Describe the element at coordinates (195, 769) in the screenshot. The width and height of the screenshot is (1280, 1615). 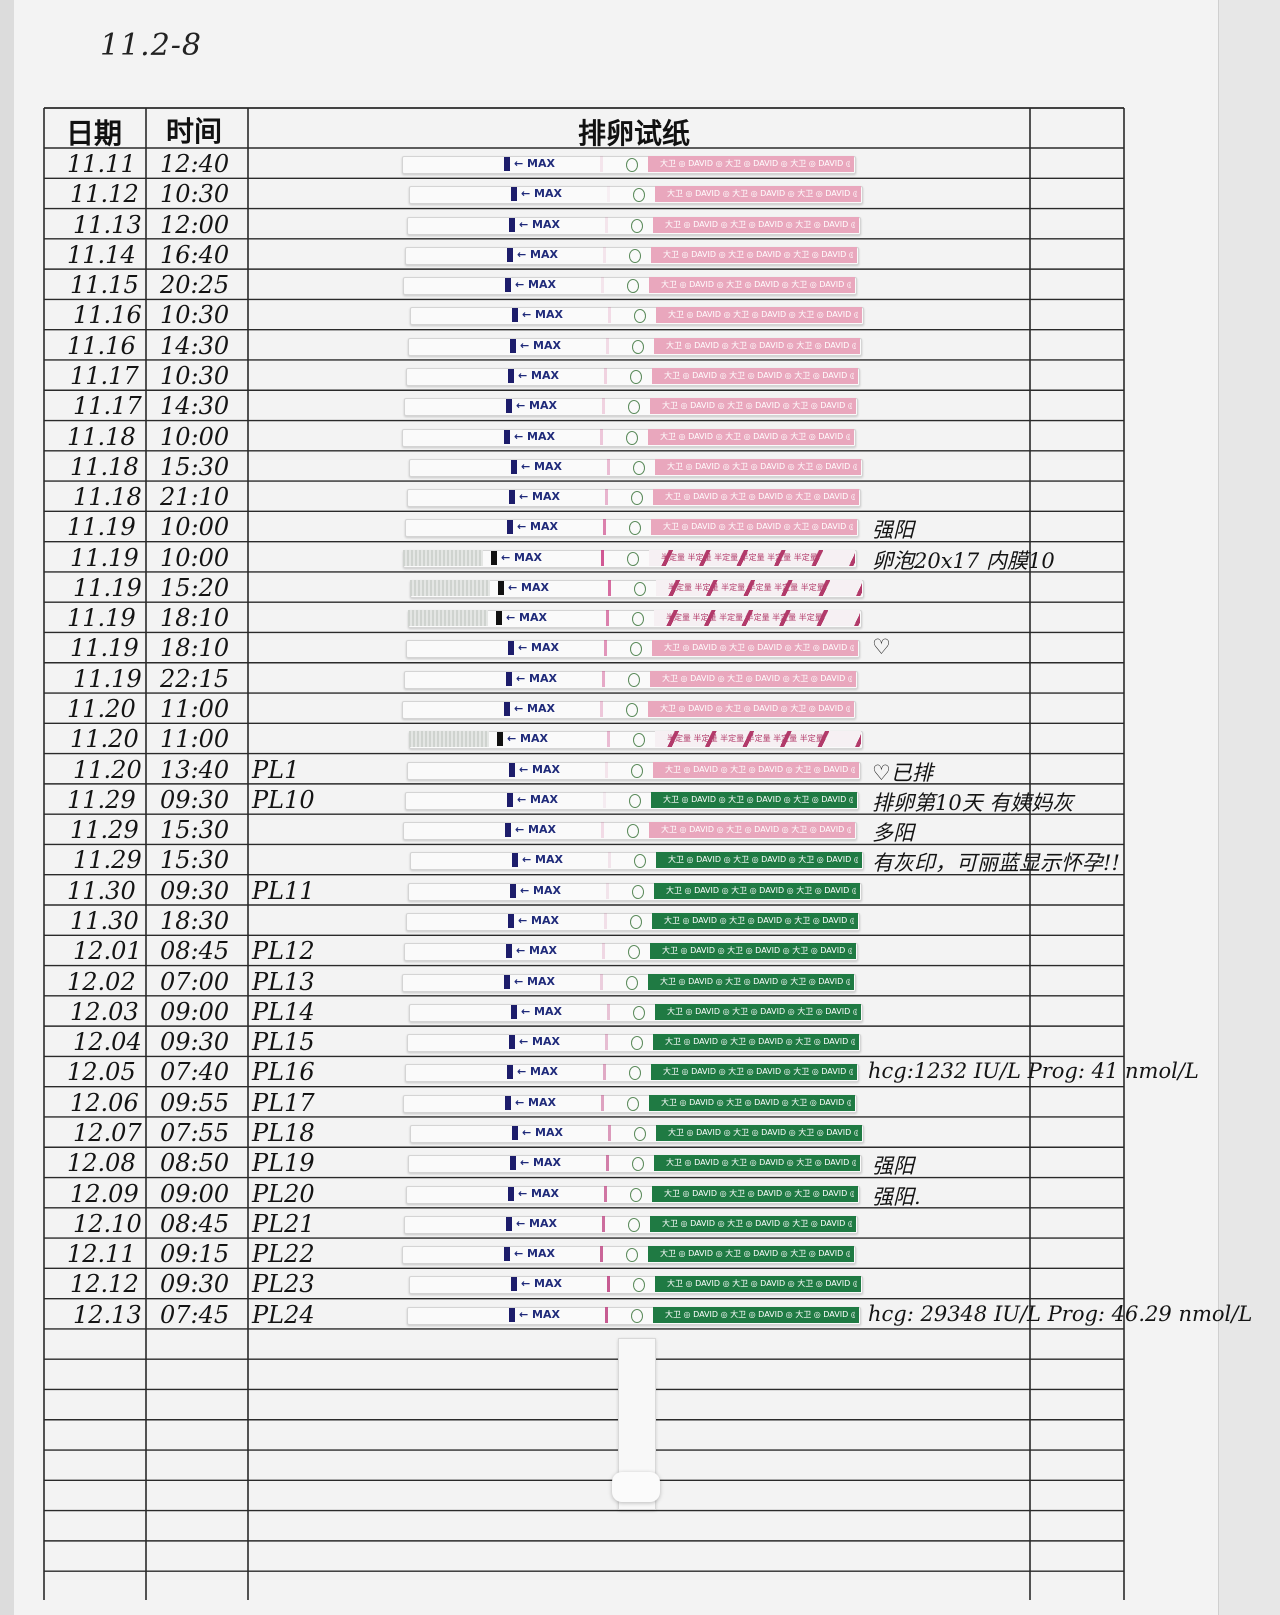
I see `row-time: 13:40` at that location.